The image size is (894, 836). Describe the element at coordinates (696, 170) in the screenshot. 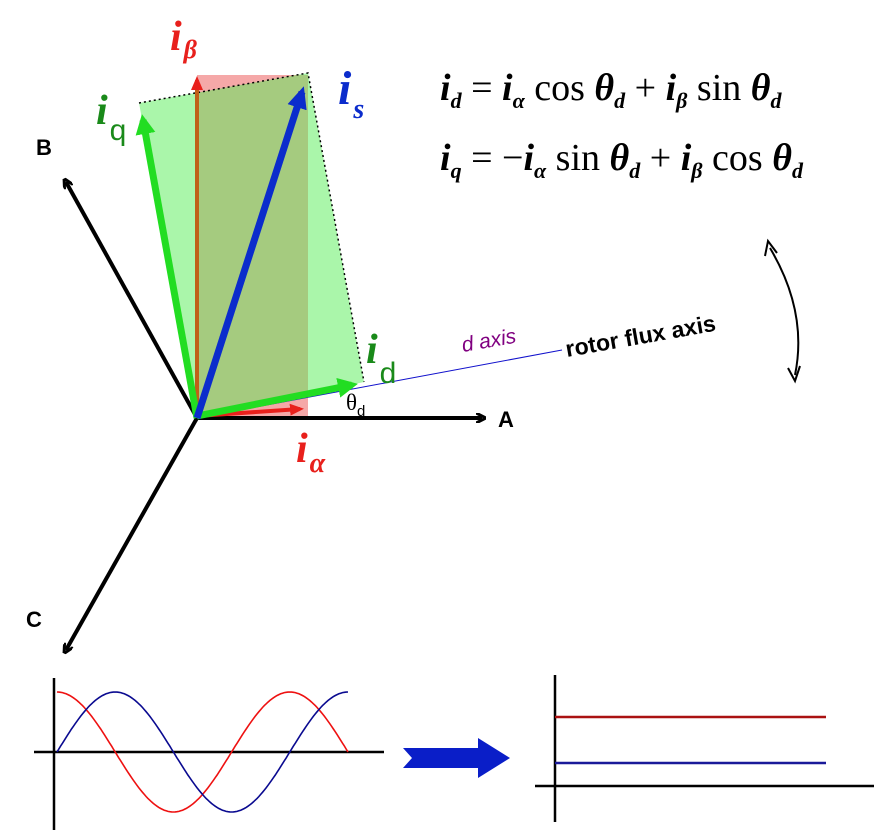

I see `eq2-t2-sub: β` at that location.